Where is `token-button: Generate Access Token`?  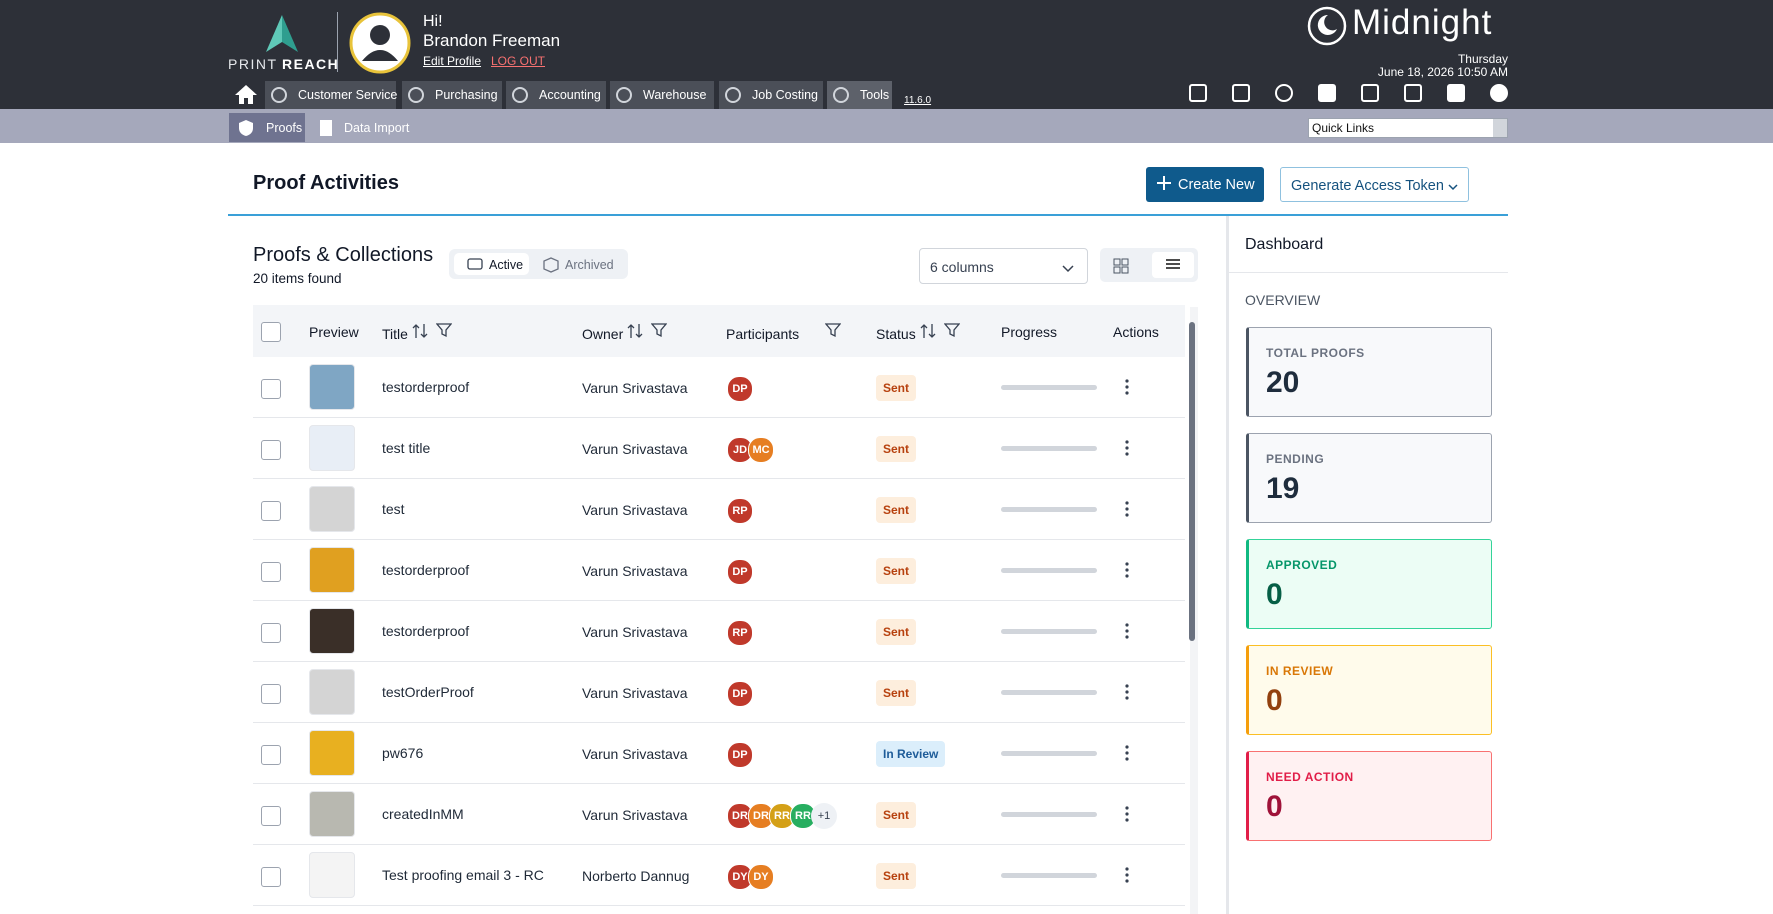
token-button: Generate Access Token is located at coordinates (1374, 184).